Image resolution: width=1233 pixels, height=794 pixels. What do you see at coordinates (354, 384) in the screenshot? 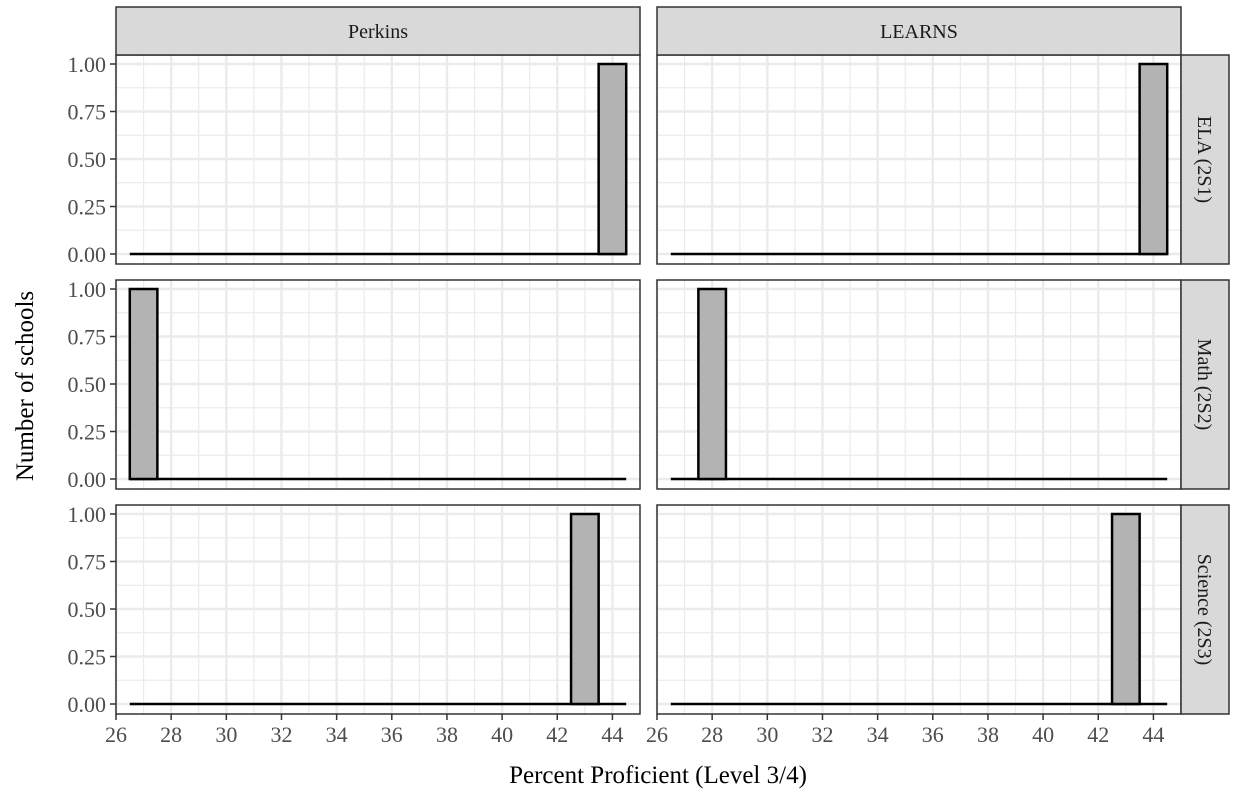
I see `panel-perkins-2: 0.00 0.25 0.50 0.75 1.00` at bounding box center [354, 384].